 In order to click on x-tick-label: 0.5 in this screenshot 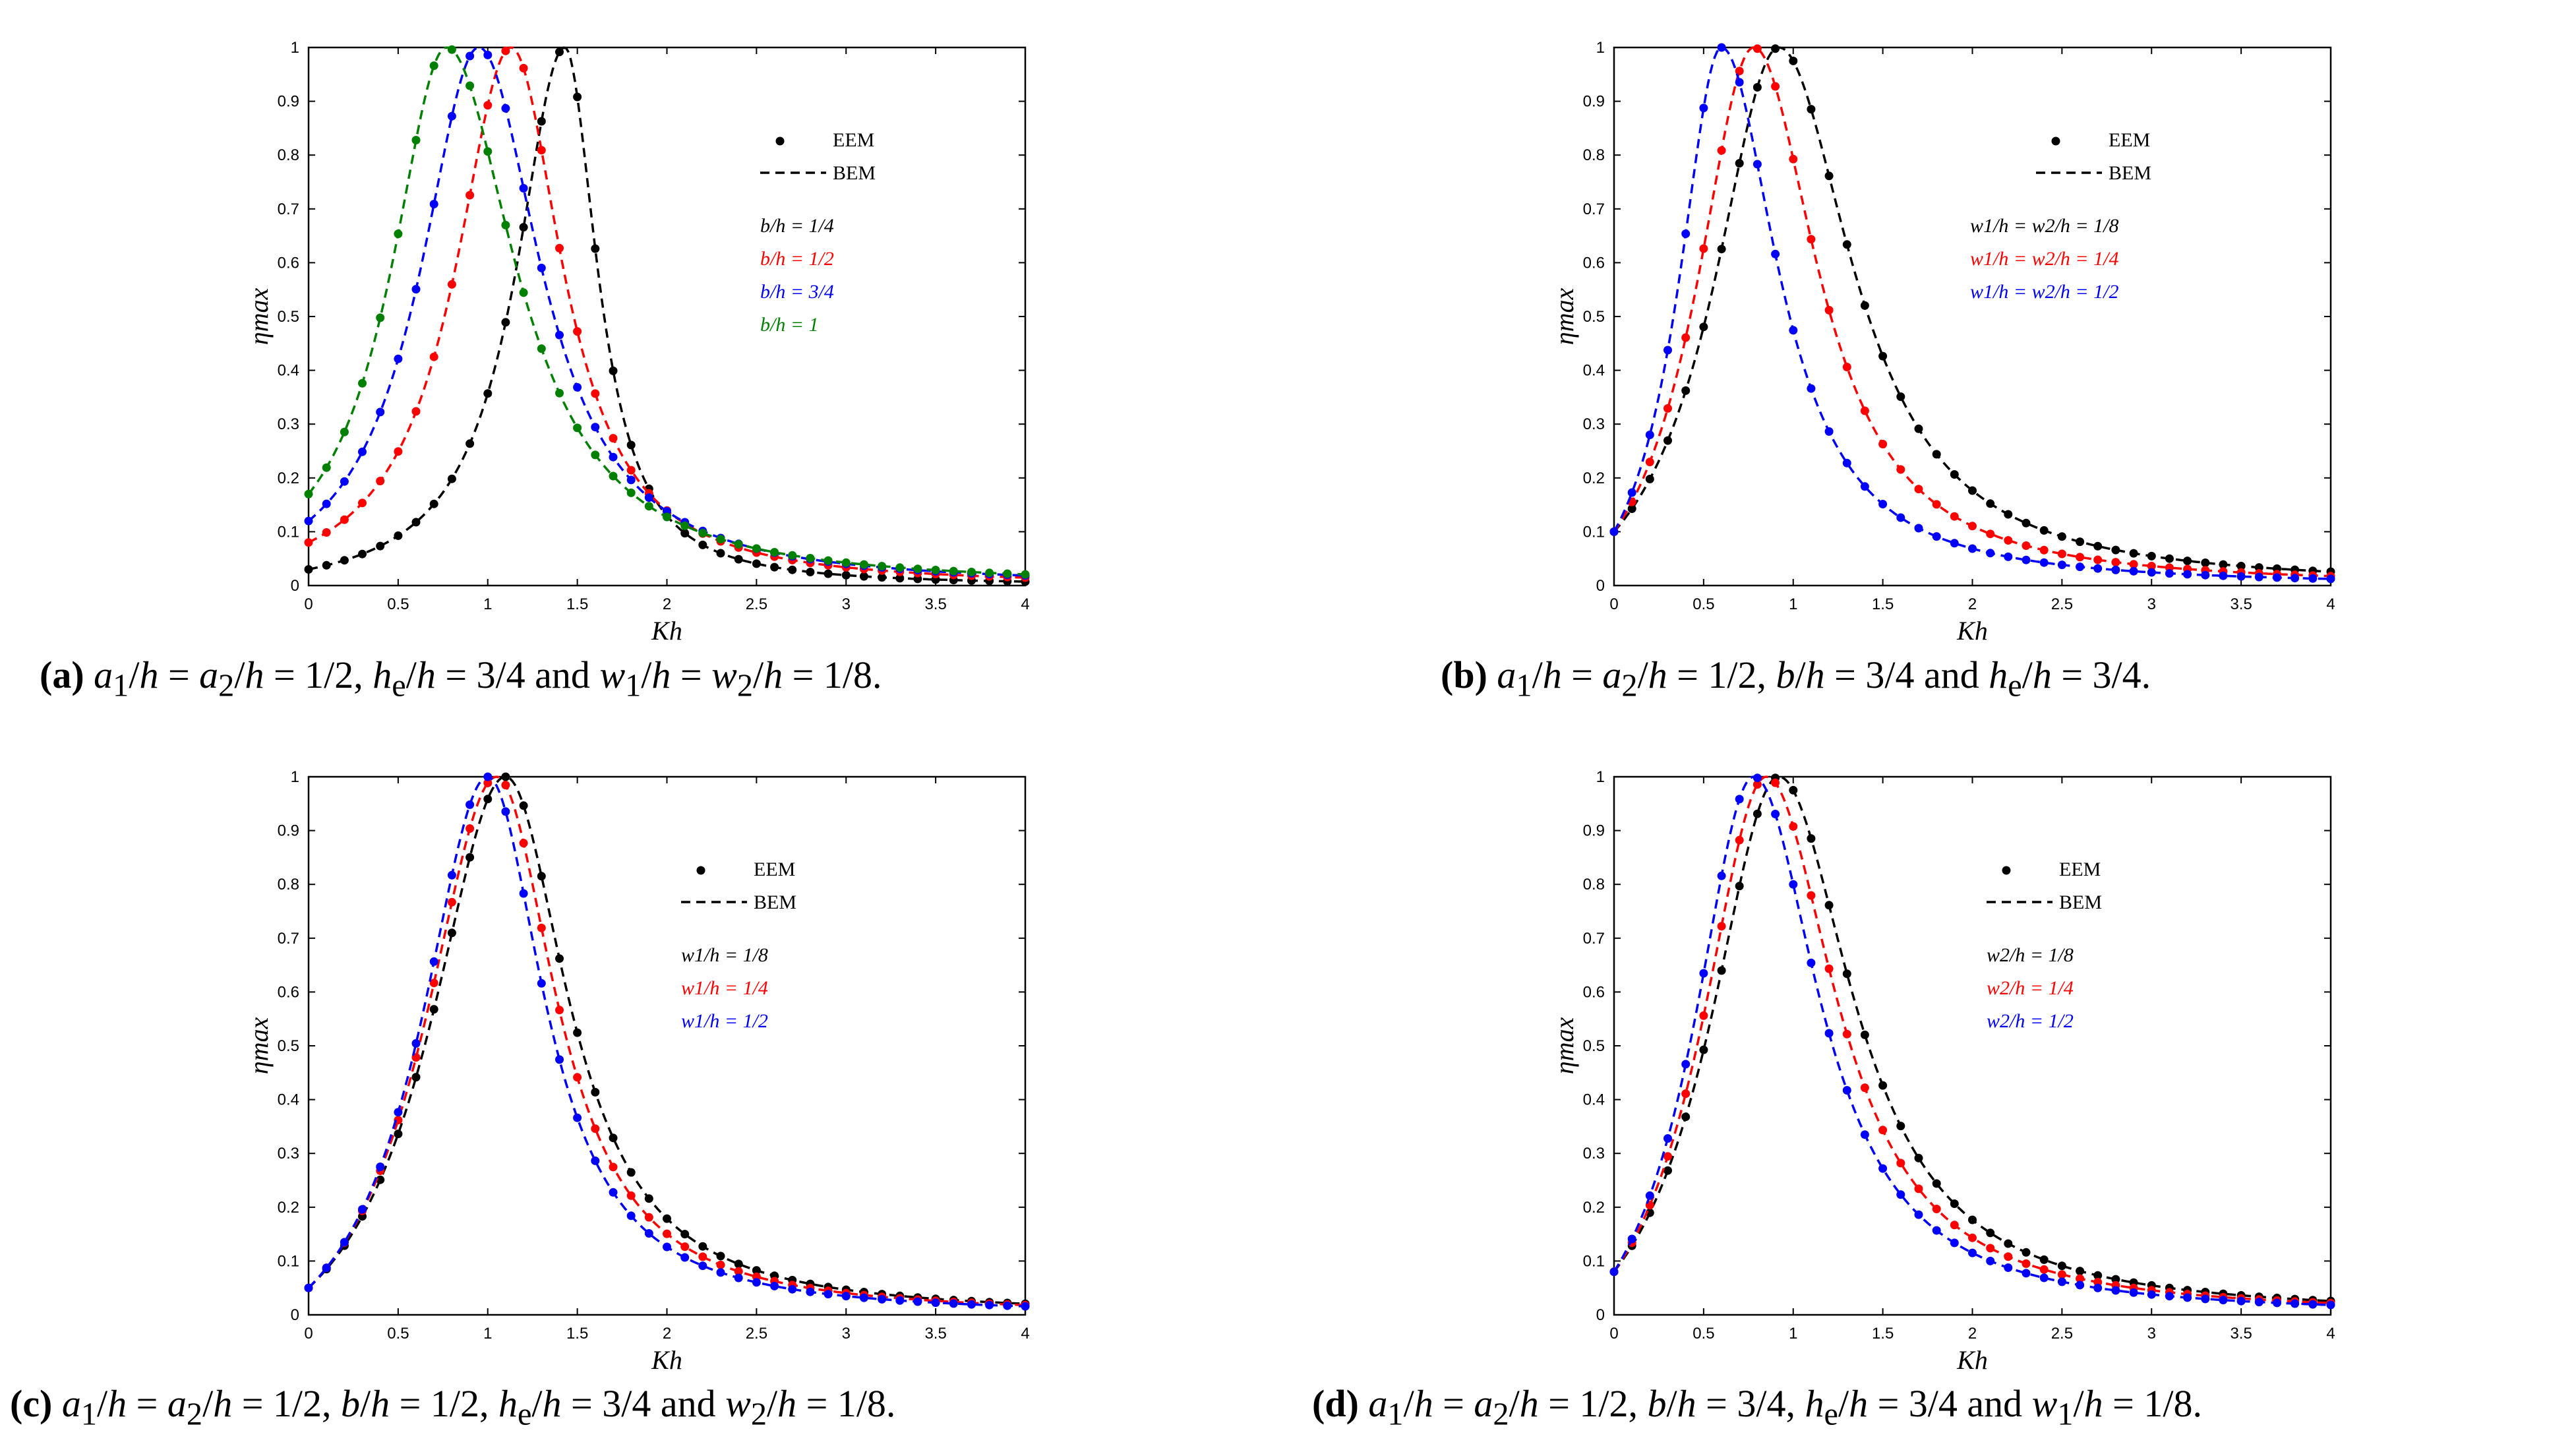, I will do `click(398, 604)`.